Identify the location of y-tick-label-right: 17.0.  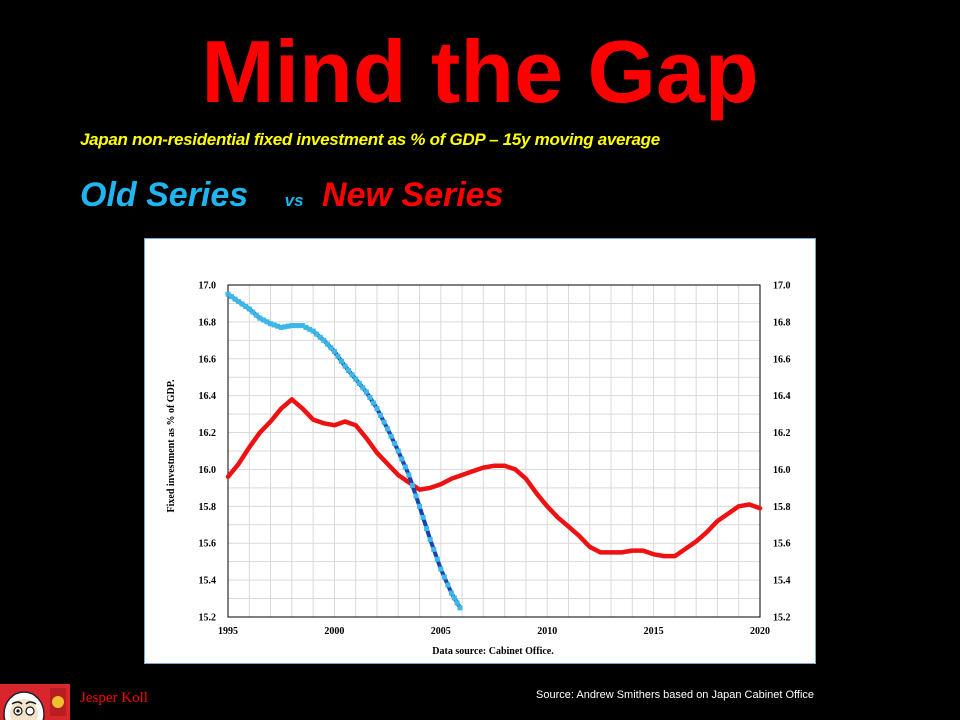
(782, 286).